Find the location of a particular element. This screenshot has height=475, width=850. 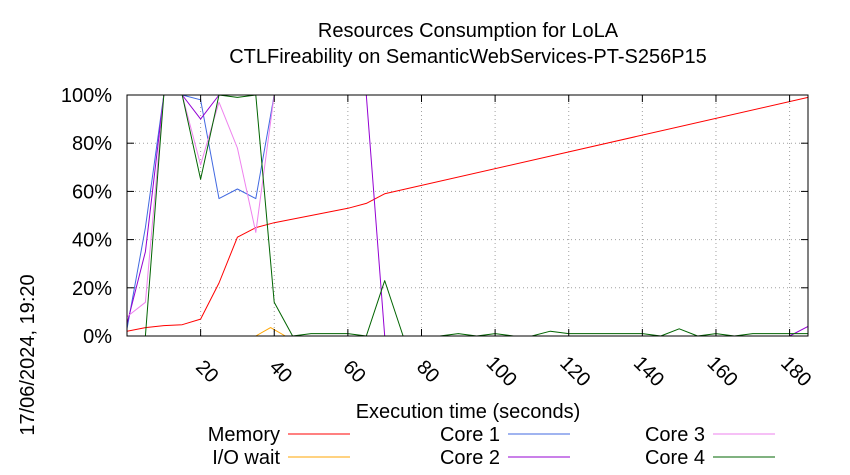

legend-label: Core 3 is located at coordinates (675, 435).